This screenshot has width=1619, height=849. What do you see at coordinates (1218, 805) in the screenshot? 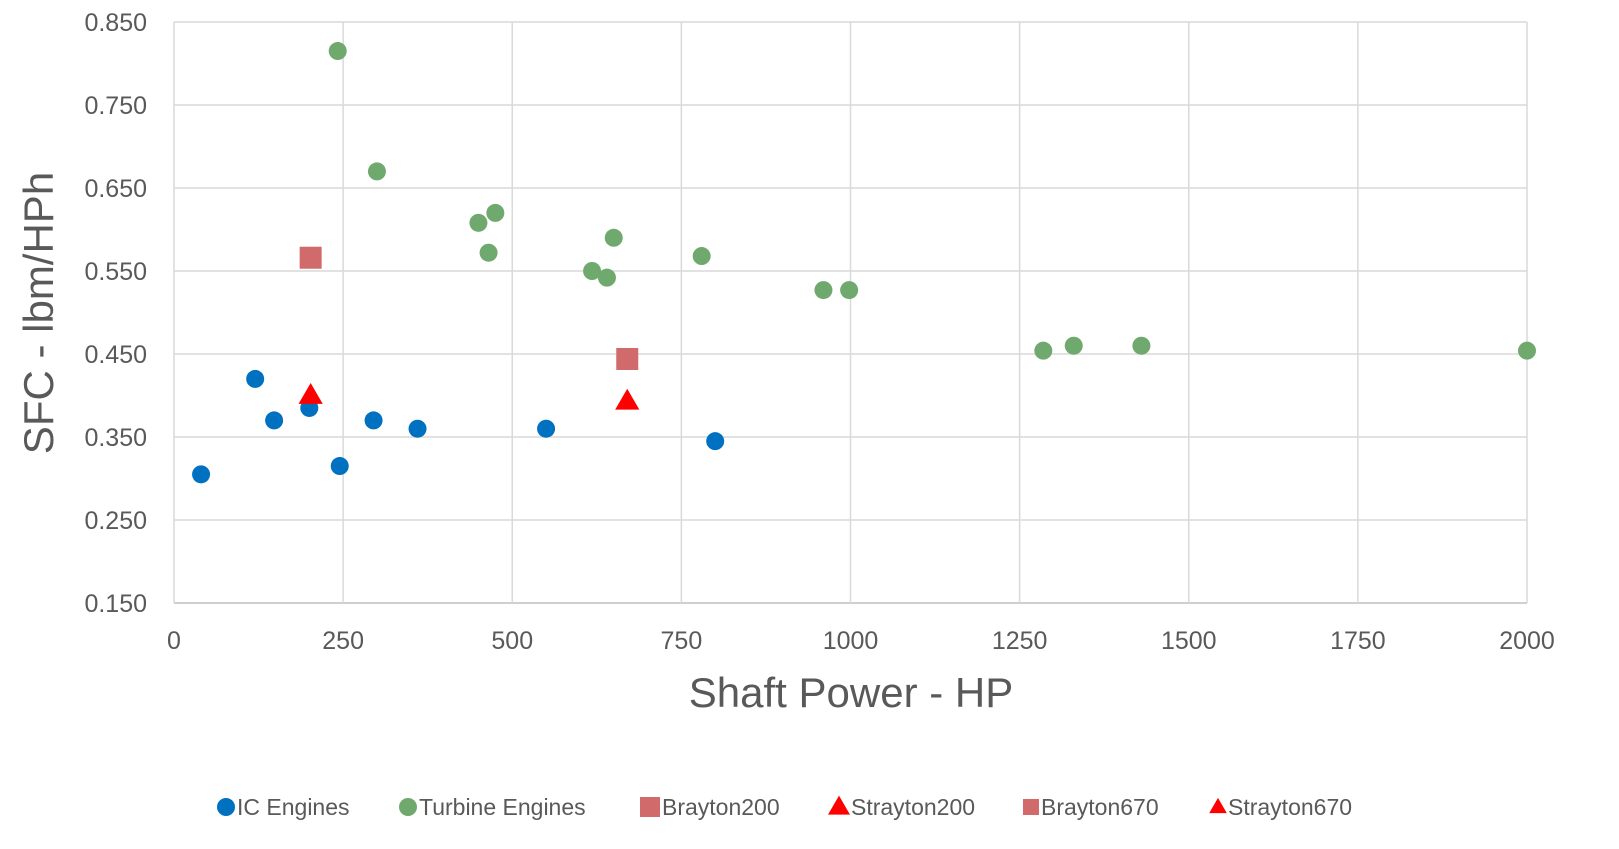
I see `legend-marker-strayton670` at bounding box center [1218, 805].